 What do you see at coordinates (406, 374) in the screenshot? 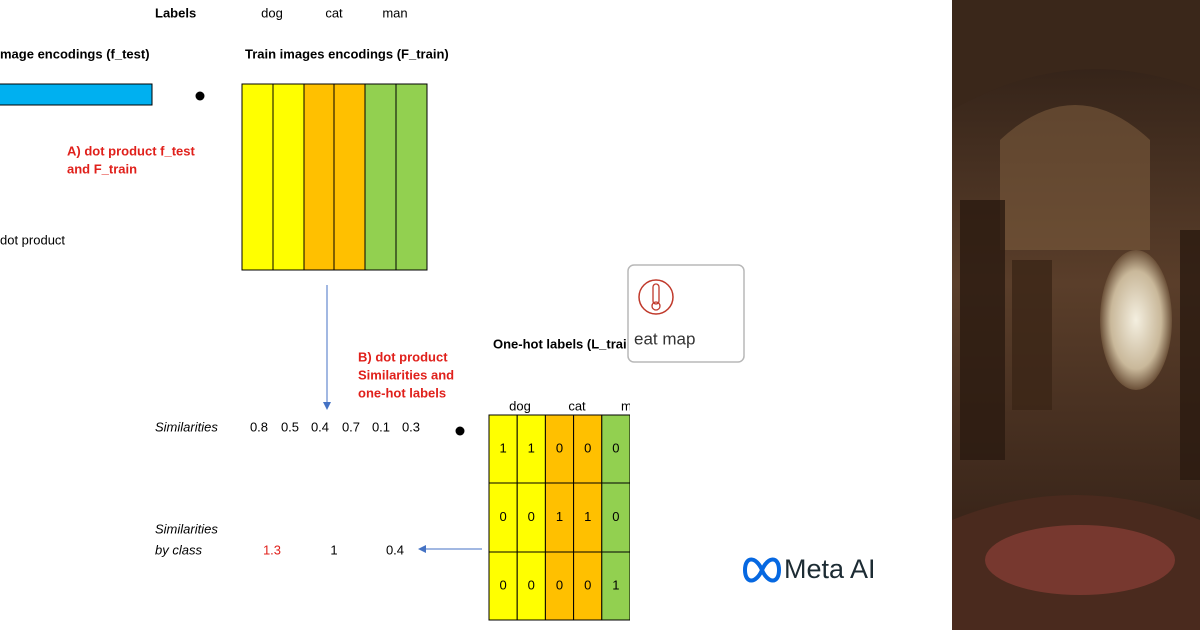
I see `step-b: Similarities and` at bounding box center [406, 374].